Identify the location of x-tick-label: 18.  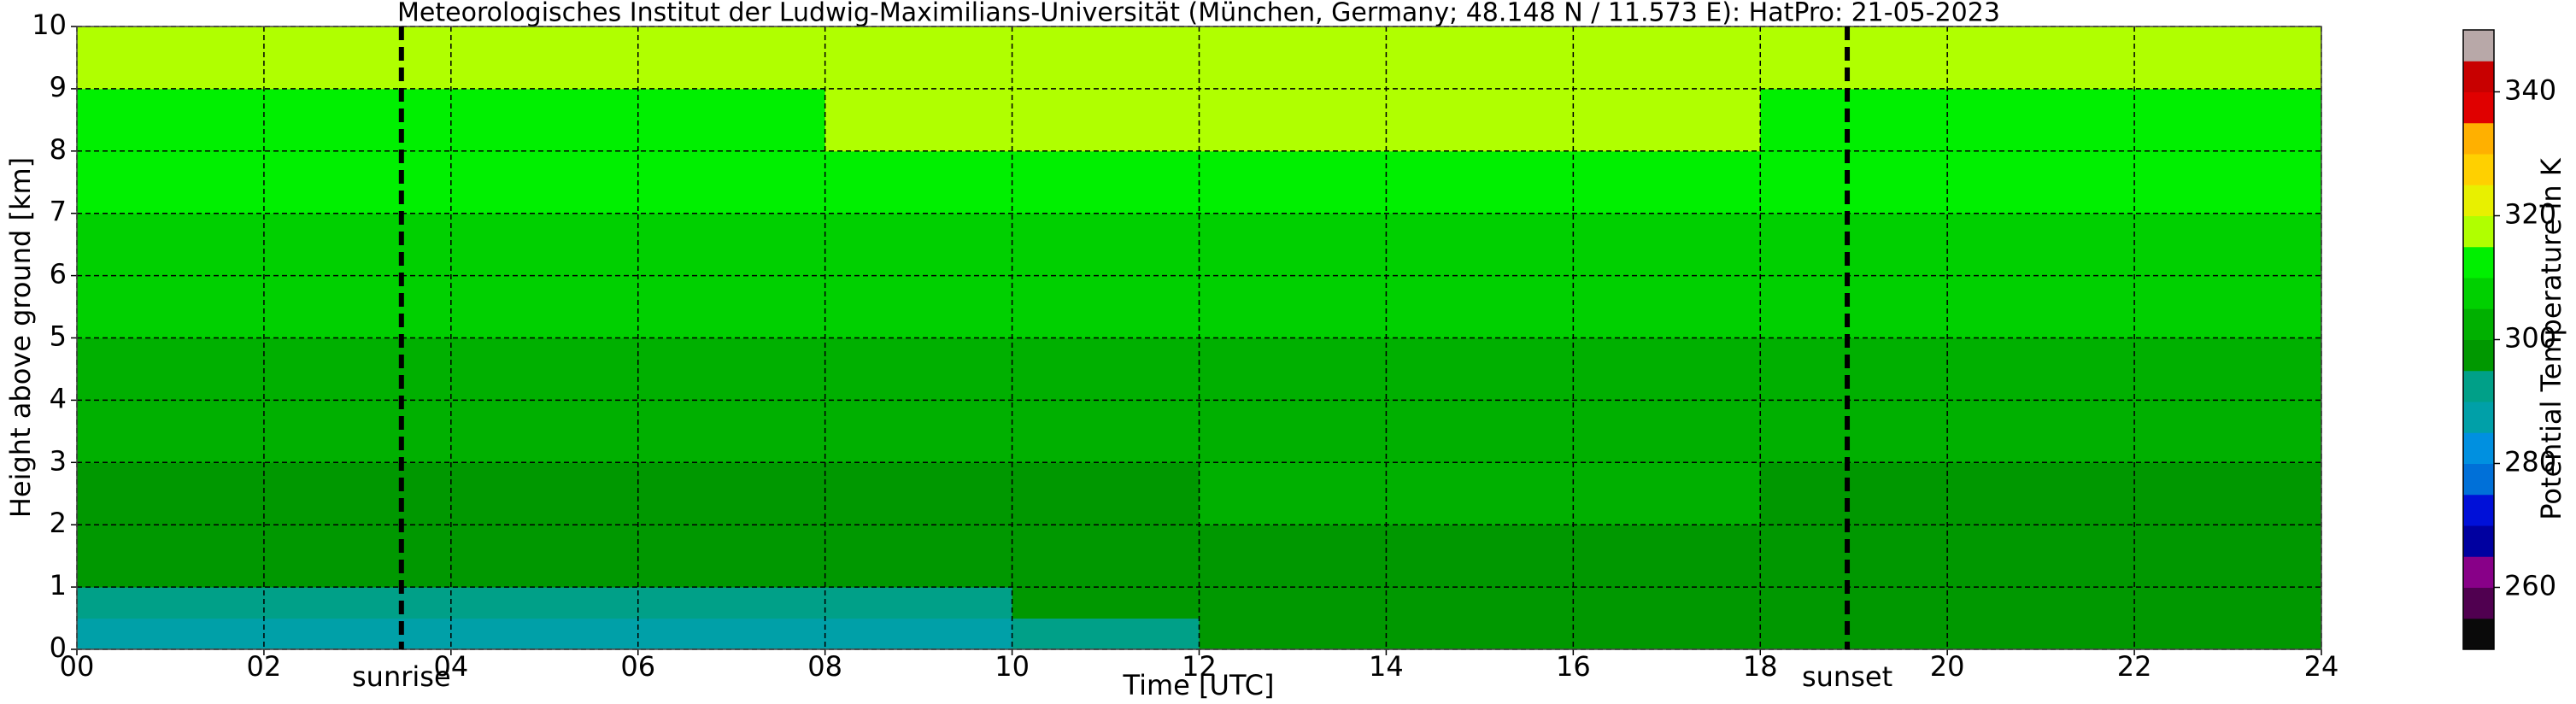
(1760, 666).